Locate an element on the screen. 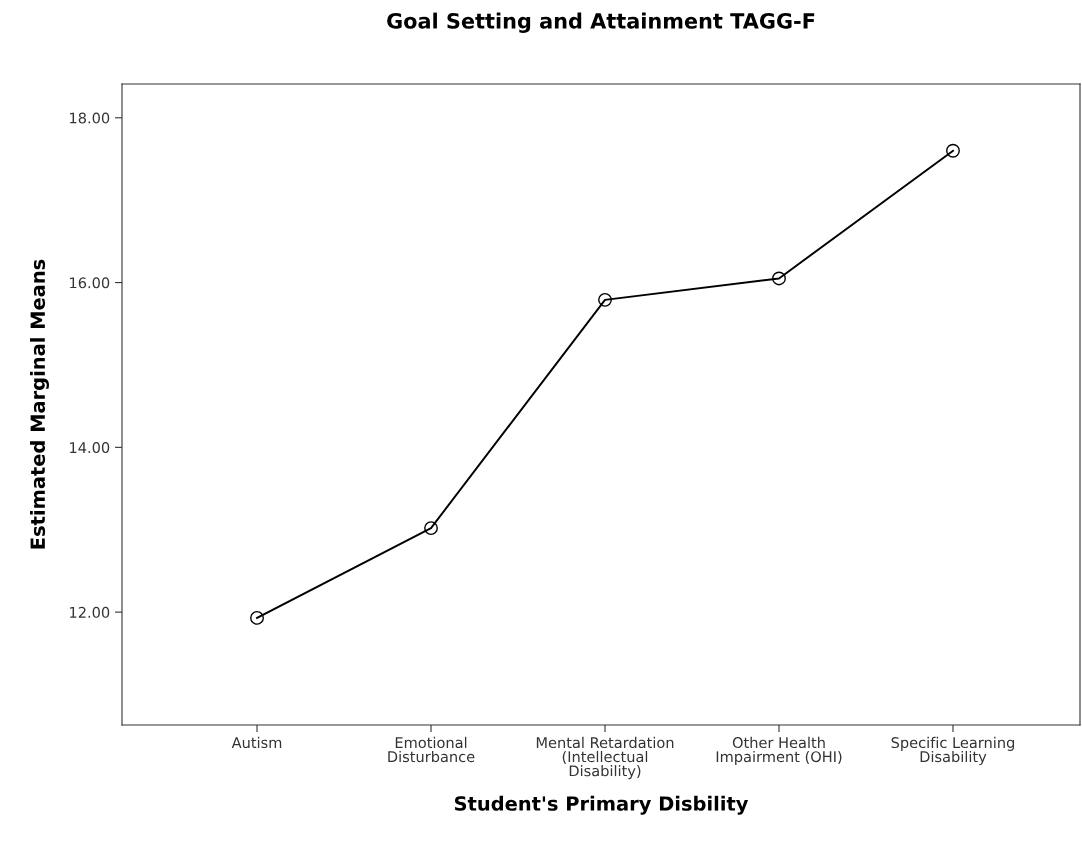 The height and width of the screenshot is (844, 1082). x-tick-label: Mental Retardation (Intellectual Disability) is located at coordinates (605, 758).